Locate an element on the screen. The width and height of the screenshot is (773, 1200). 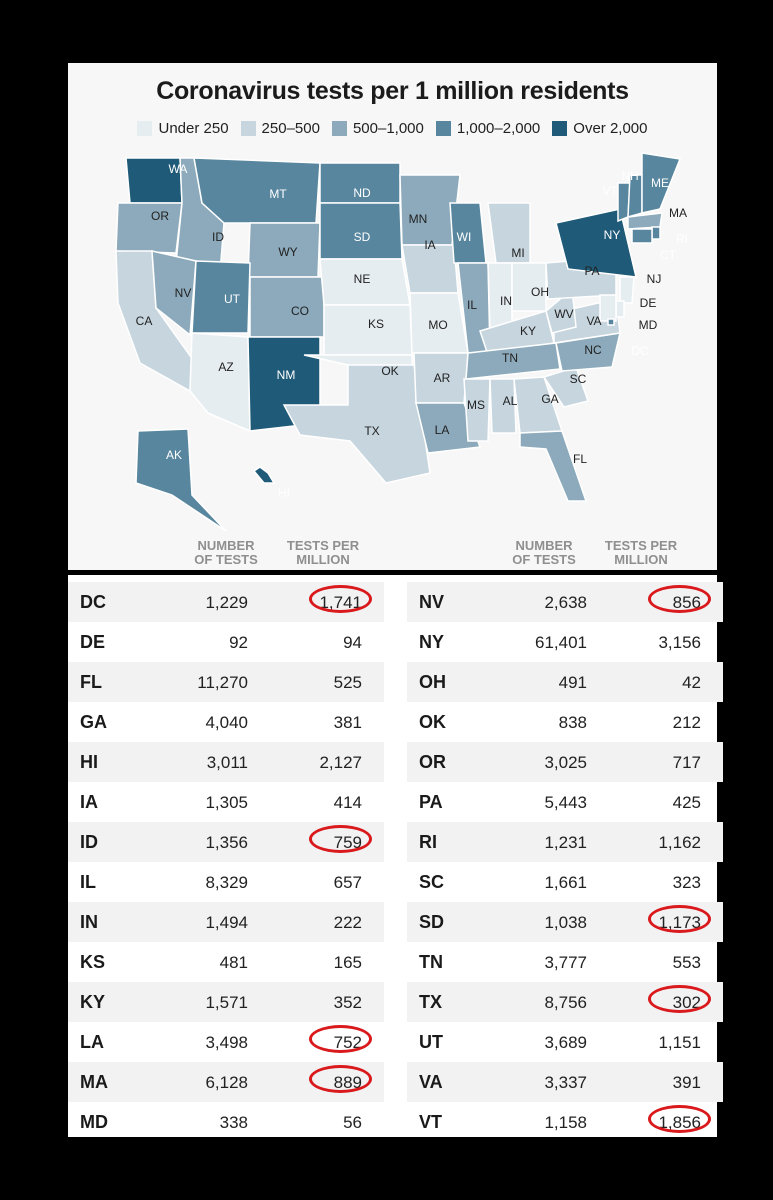
number-of-tests: 2,638 is located at coordinates (565, 602).